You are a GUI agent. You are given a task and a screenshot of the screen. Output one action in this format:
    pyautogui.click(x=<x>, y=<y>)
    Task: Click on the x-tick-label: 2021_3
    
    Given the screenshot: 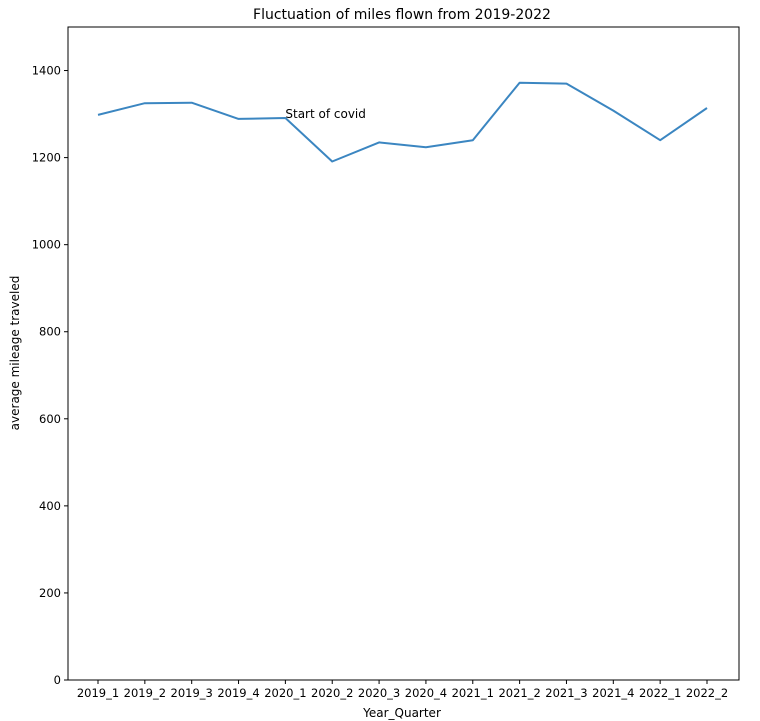 What is the action you would take?
    pyautogui.click(x=566, y=693)
    